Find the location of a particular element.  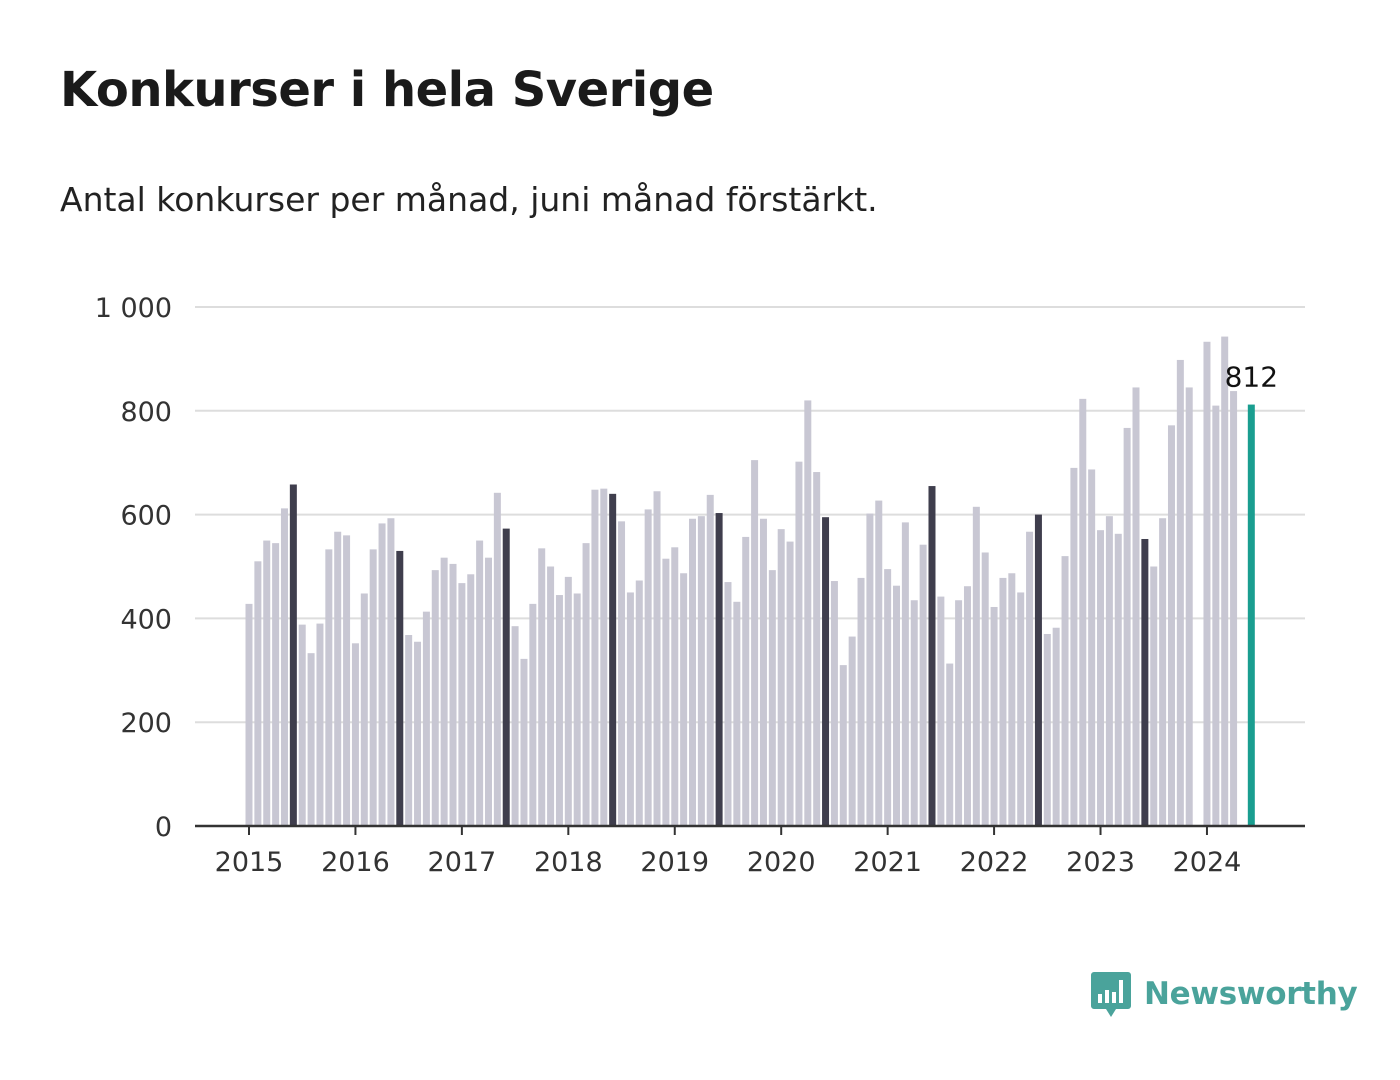

y-tick-label: 1 000 is located at coordinates (133, 308).